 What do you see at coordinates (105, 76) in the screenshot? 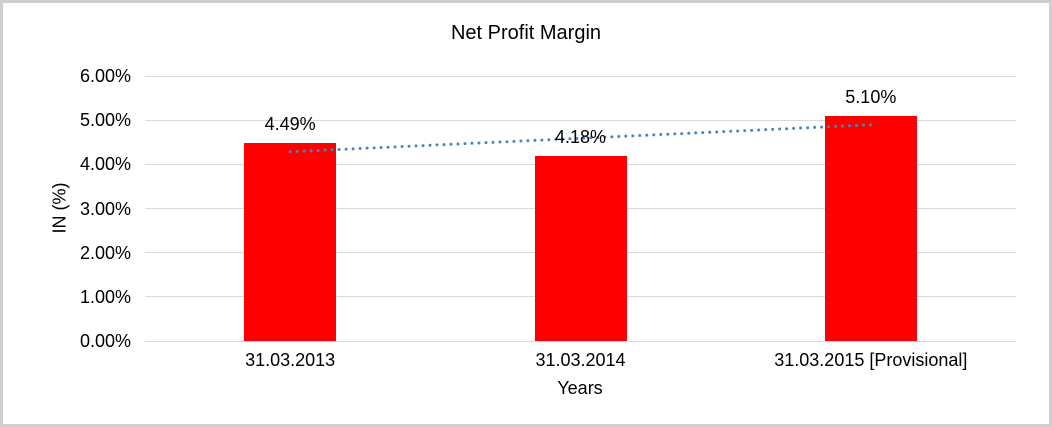
I see `y-tick-label: 6.00%` at bounding box center [105, 76].